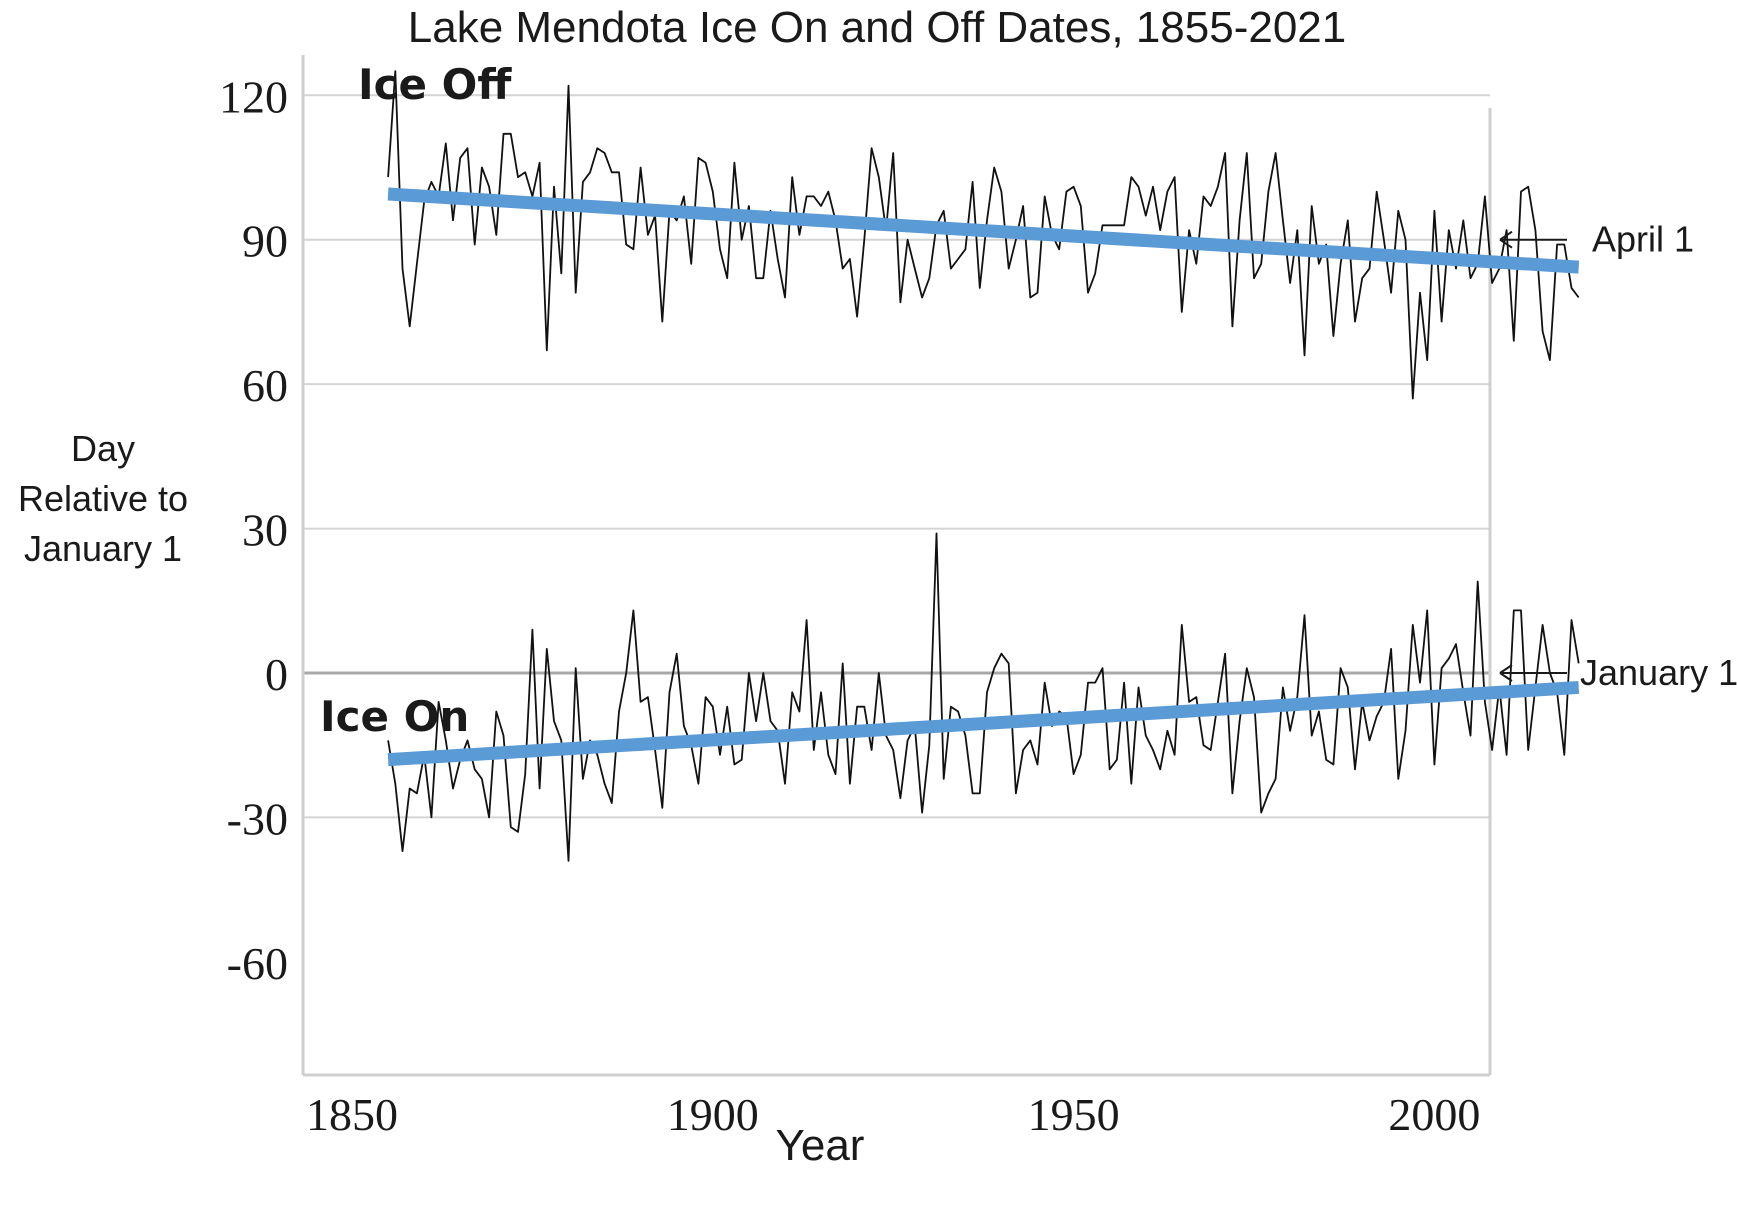  I want to click on trend-line-ice-on, so click(983, 723).